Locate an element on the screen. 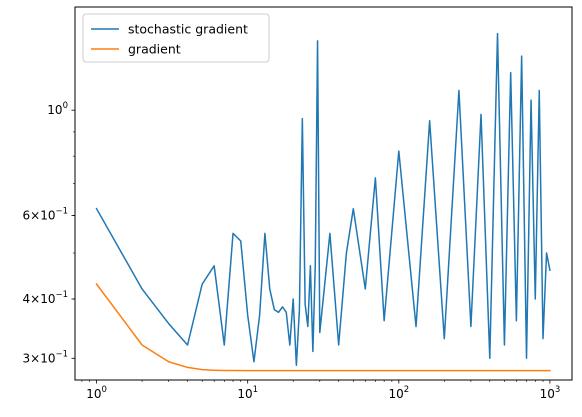 The width and height of the screenshot is (582, 417). y-tick-mantissa: 6 is located at coordinates (26, 215).